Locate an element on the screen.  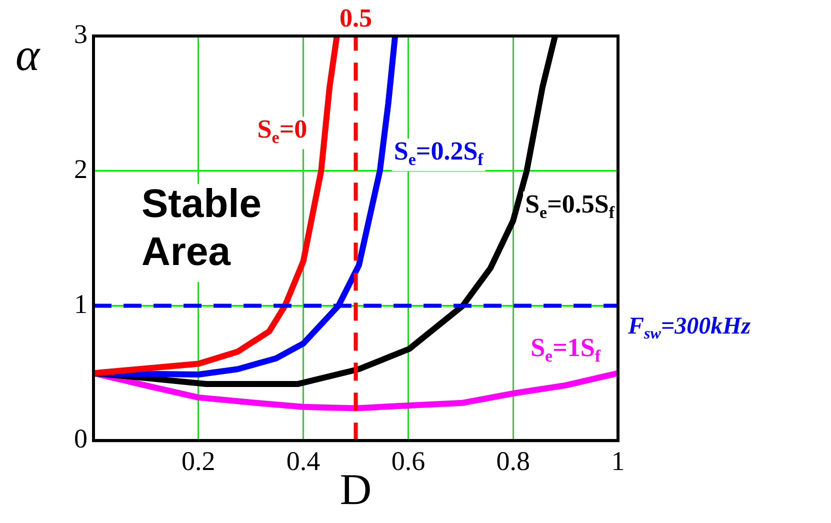
ref-line-label: 0.5 is located at coordinates (356, 18).